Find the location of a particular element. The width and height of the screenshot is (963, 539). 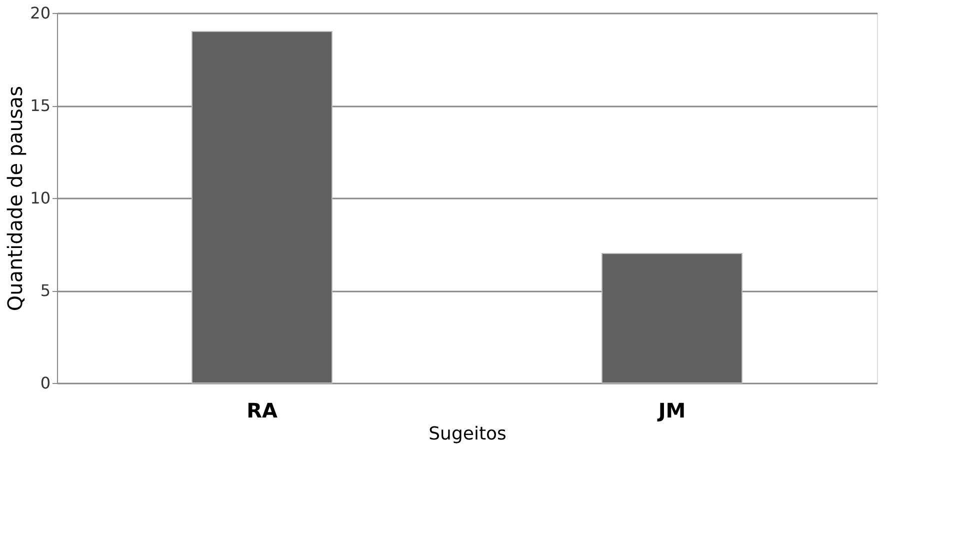

y-tick-label: 15 is located at coordinates (40, 105).